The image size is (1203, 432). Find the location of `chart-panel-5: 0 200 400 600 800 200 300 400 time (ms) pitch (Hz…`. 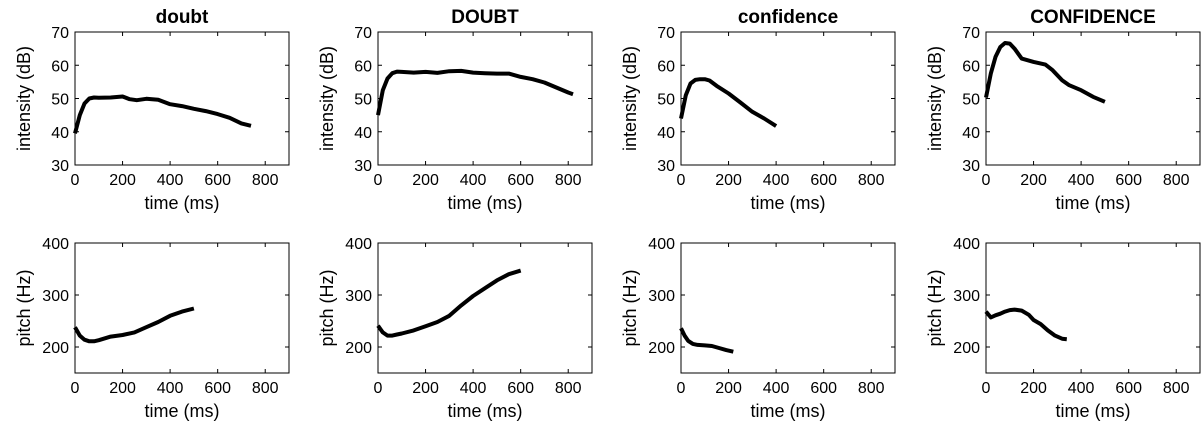

chart-panel-5: 0 200 400 600 800 200 300 400 time (ms) pitch (Hz… is located at coordinates (152, 328).